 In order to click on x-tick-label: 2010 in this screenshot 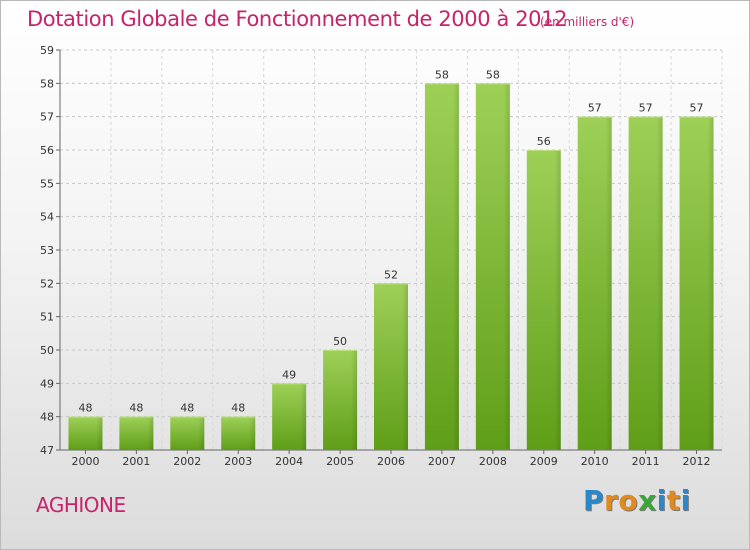, I will do `click(595, 461)`.